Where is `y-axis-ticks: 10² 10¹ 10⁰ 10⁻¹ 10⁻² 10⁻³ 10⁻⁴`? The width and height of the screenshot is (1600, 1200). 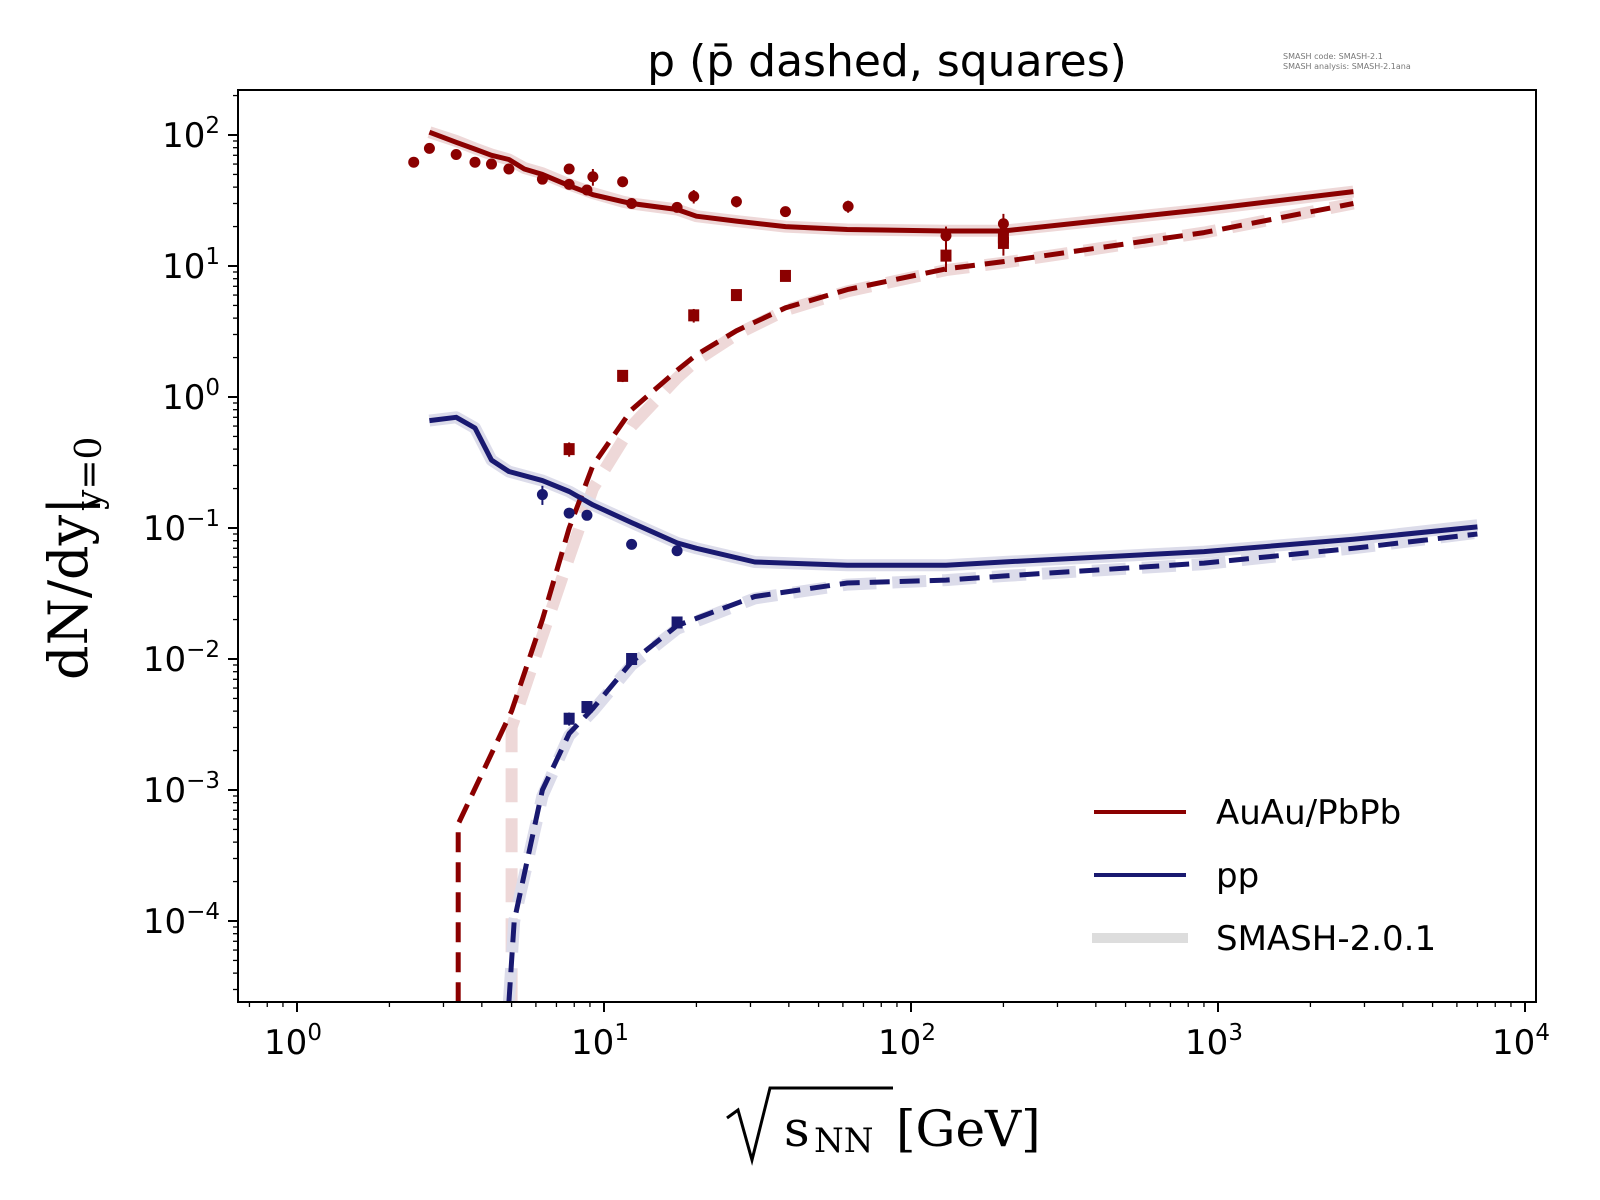 y-axis-ticks: 10² 10¹ 10⁰ 10⁻¹ 10⁻² 10⁻³ 10⁻⁴ is located at coordinates (190, 542).